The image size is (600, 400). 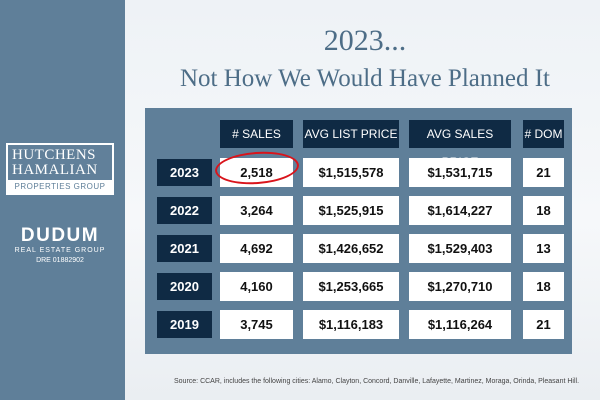 What do you see at coordinates (184, 210) in the screenshot?
I see `row-year: 2022` at bounding box center [184, 210].